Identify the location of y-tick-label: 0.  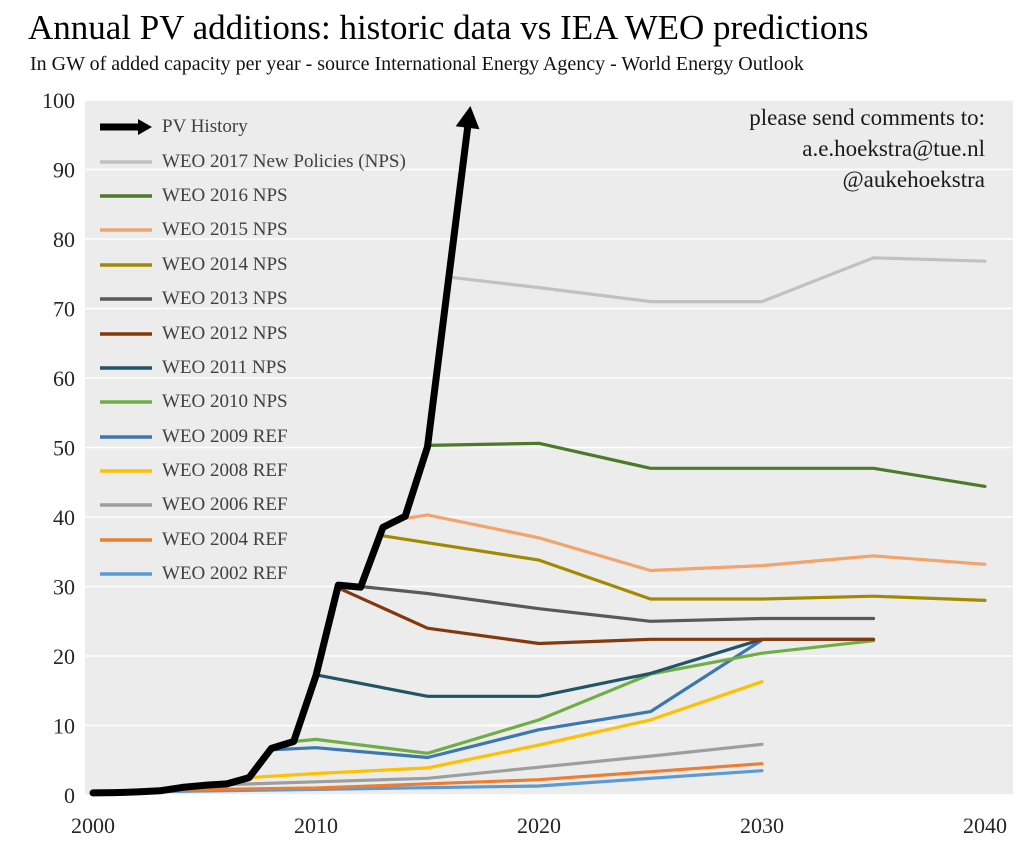
(69, 795).